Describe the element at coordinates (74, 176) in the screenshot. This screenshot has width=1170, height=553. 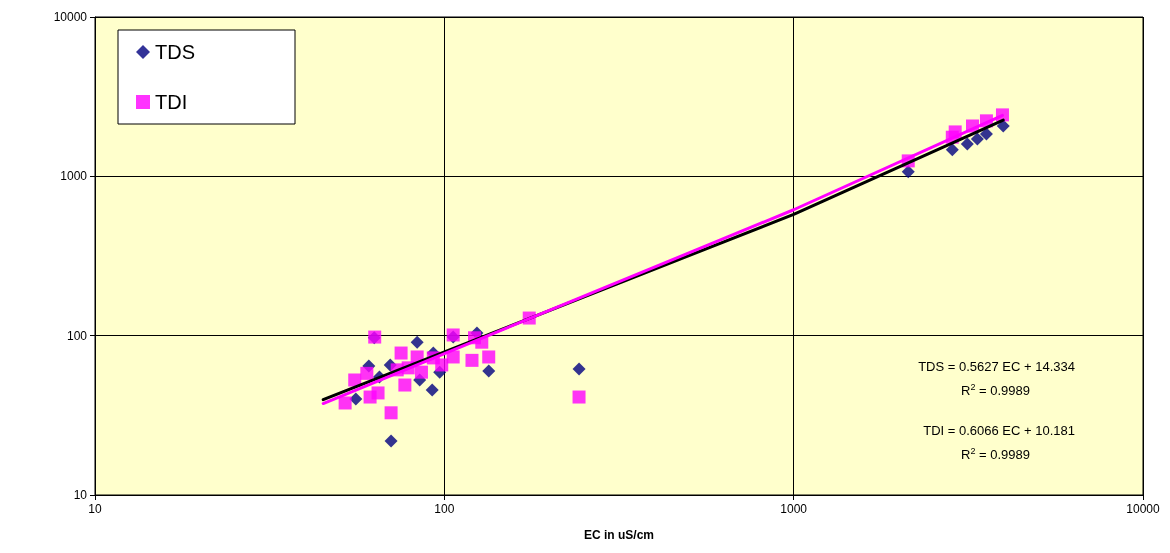
I see `y-tick-label: 1000` at that location.